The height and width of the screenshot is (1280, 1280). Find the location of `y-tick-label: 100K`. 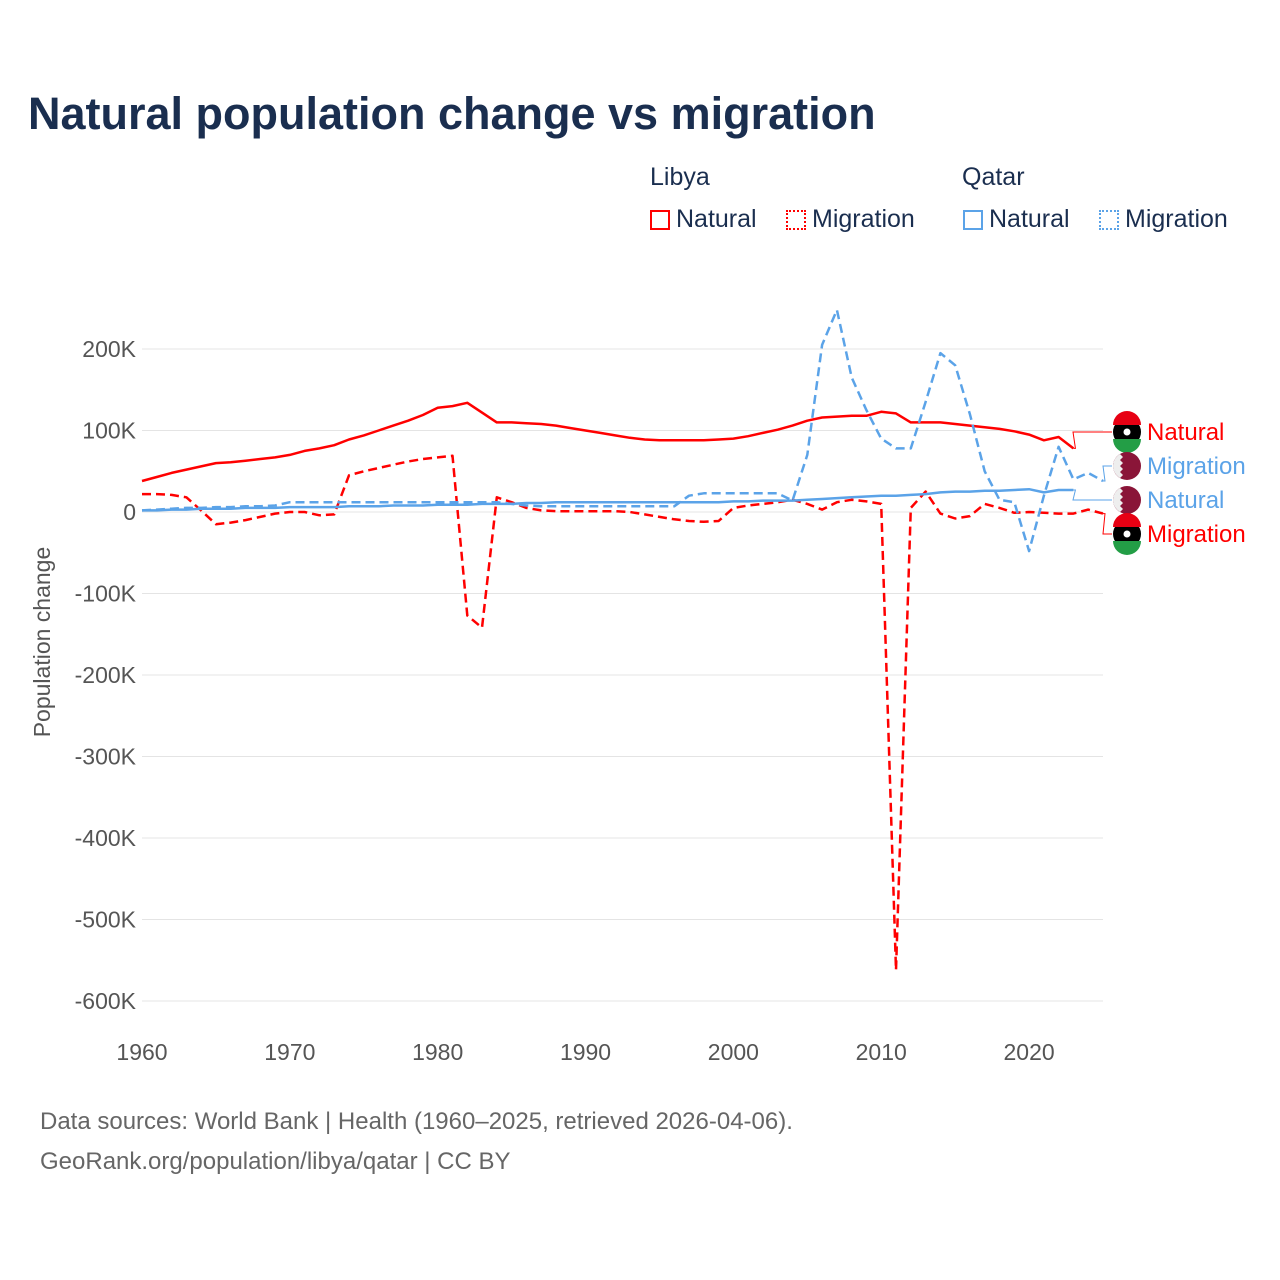

y-tick-label: 100K is located at coordinates (109, 431).